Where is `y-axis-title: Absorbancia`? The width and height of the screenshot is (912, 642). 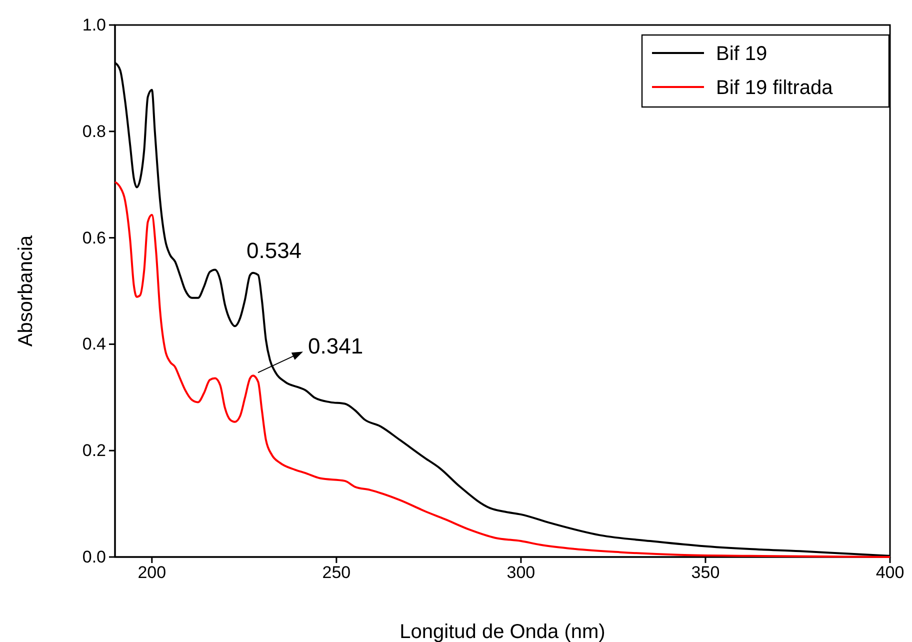 y-axis-title: Absorbancia is located at coordinates (26, 290).